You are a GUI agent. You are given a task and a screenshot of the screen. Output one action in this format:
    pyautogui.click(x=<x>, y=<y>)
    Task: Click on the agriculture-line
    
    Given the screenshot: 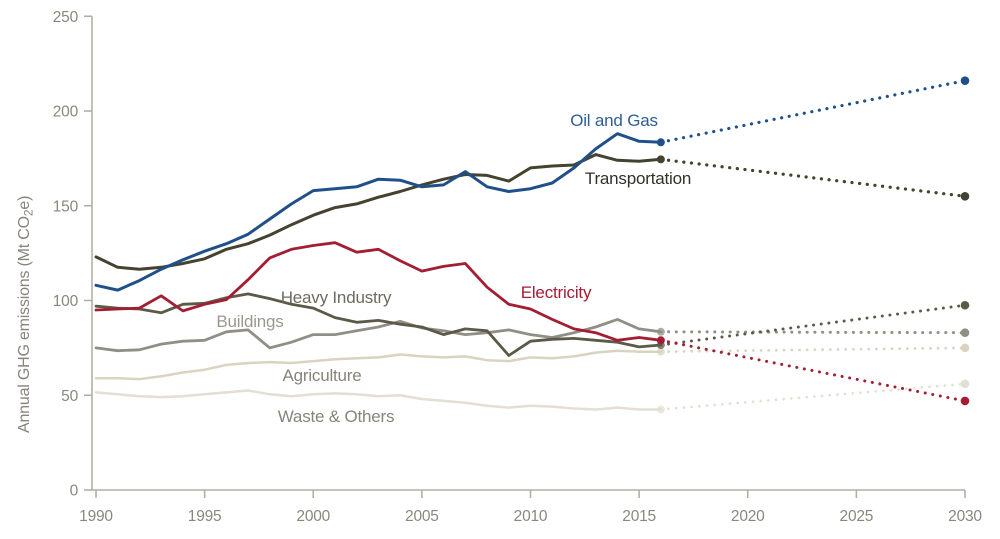 What is the action you would take?
    pyautogui.click(x=378, y=365)
    